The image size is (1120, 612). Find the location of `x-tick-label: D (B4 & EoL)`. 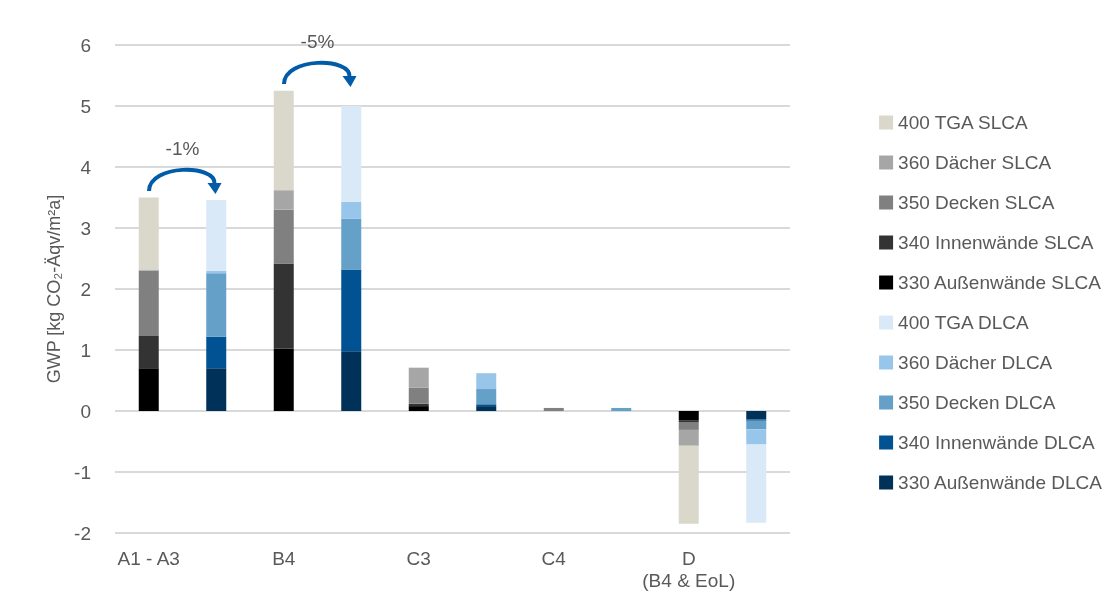

x-tick-label: D (B4 & EoL) is located at coordinates (689, 569).